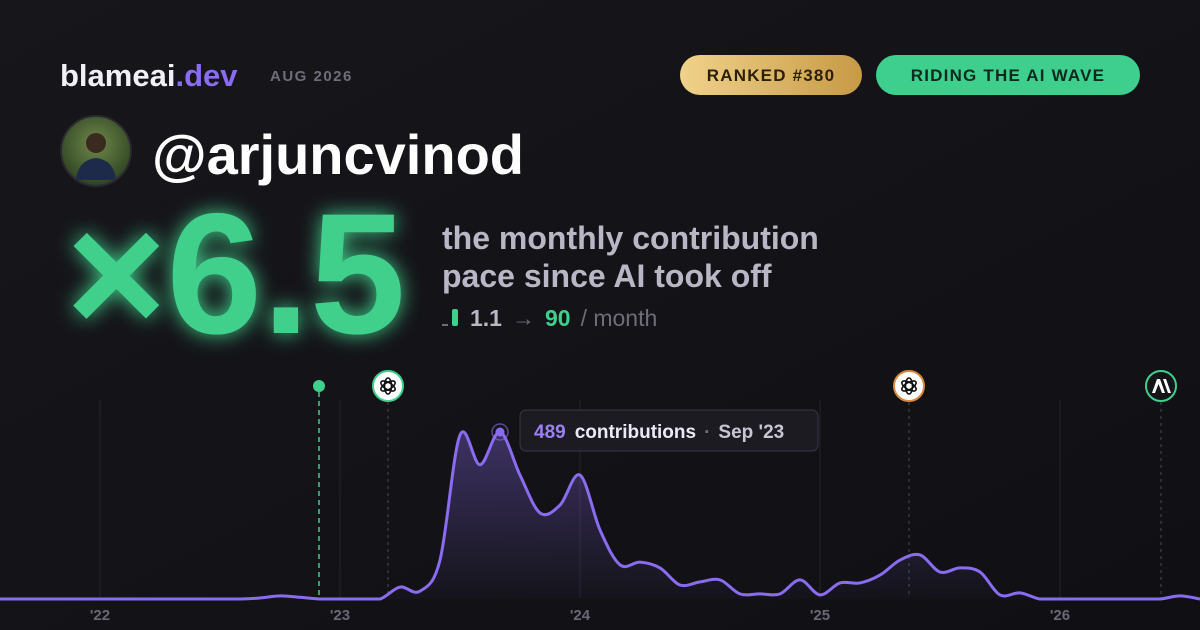 The width and height of the screenshot is (1200, 630). What do you see at coordinates (1161, 386) in the screenshot?
I see `anthropic-icon` at bounding box center [1161, 386].